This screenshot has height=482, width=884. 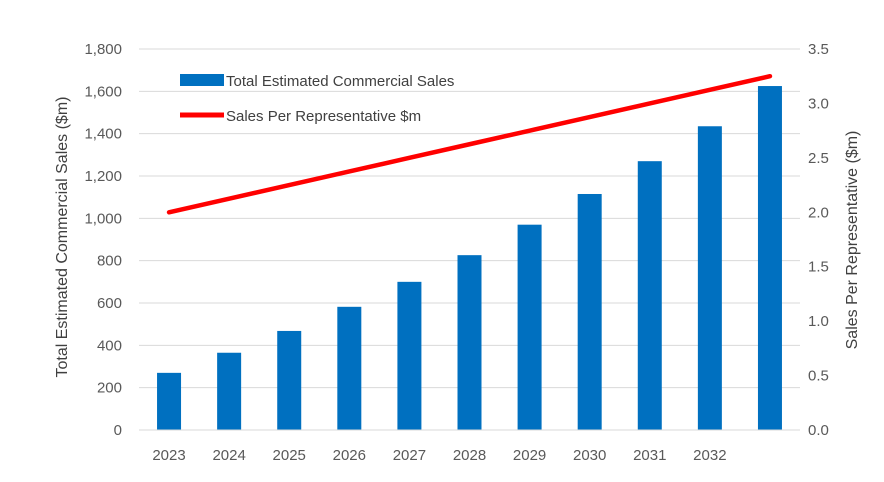 I want to click on x-tick-label: 2024, so click(x=228, y=455).